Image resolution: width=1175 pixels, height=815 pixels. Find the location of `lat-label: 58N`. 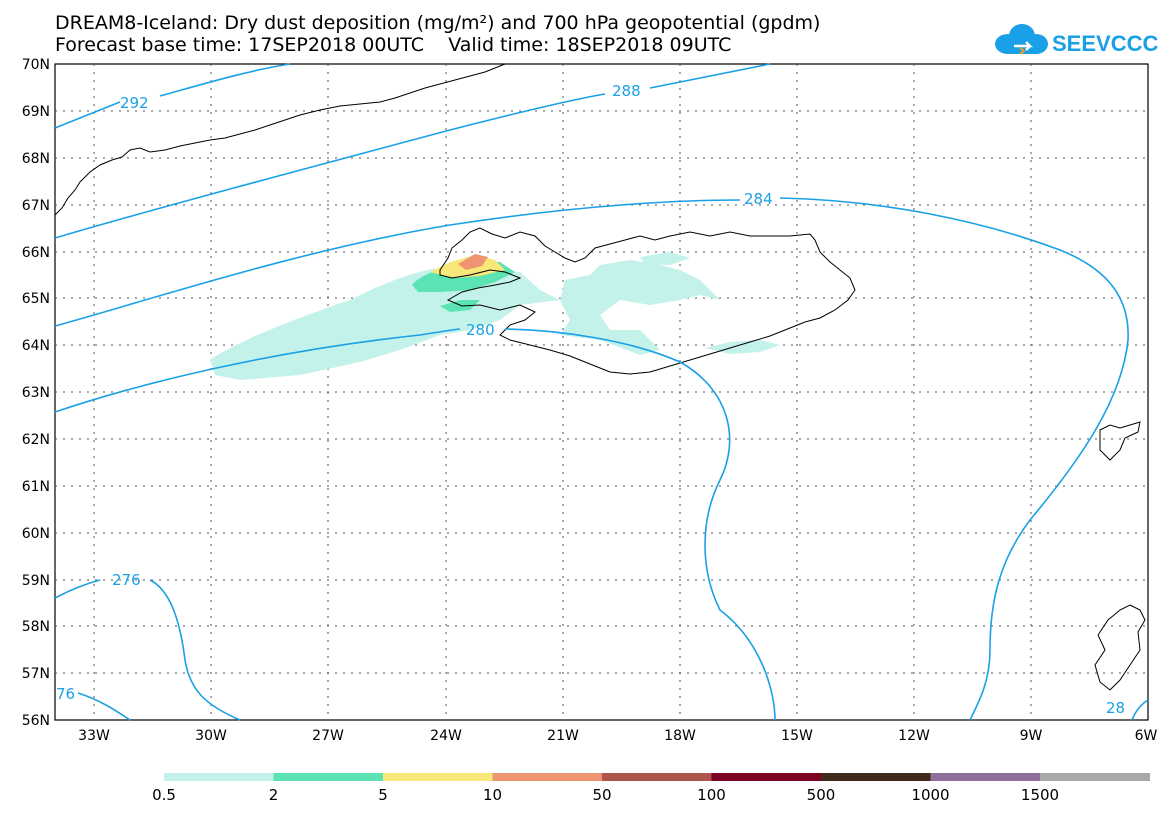

lat-label: 58N is located at coordinates (36, 627).